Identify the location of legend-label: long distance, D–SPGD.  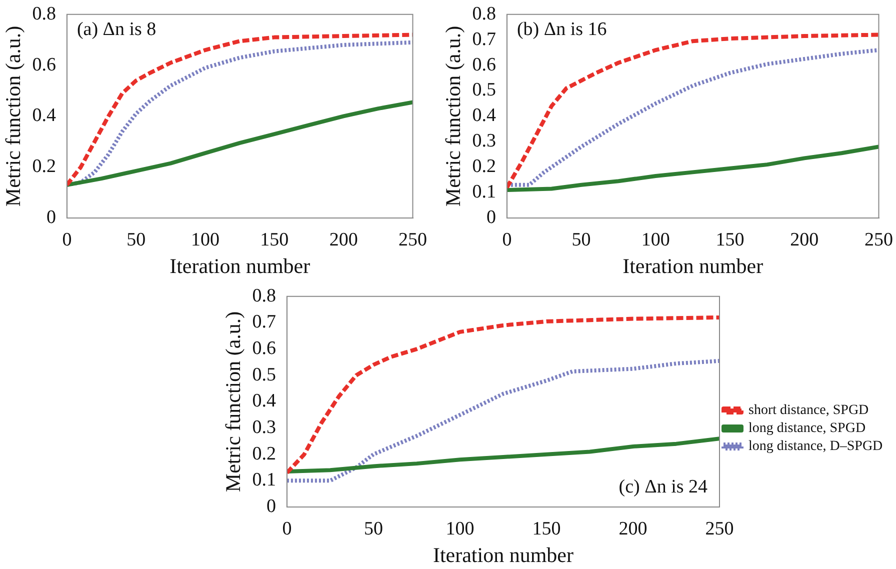
(815, 446).